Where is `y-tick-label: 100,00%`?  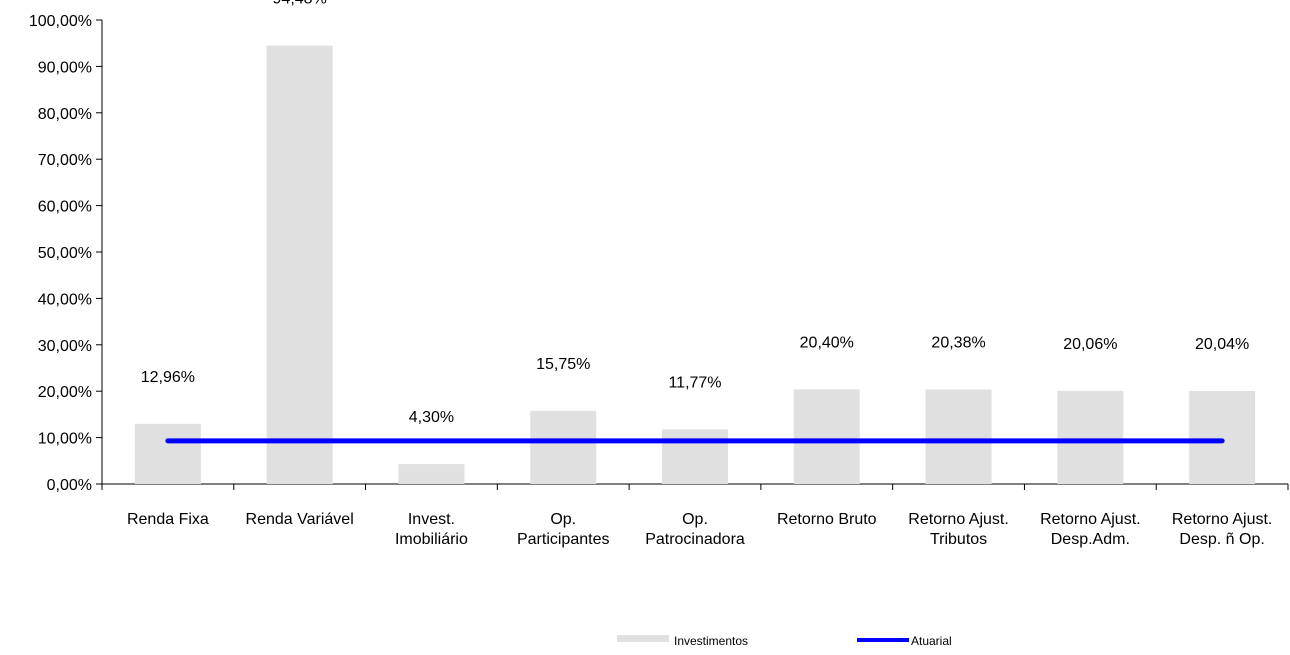
y-tick-label: 100,00% is located at coordinates (60, 21).